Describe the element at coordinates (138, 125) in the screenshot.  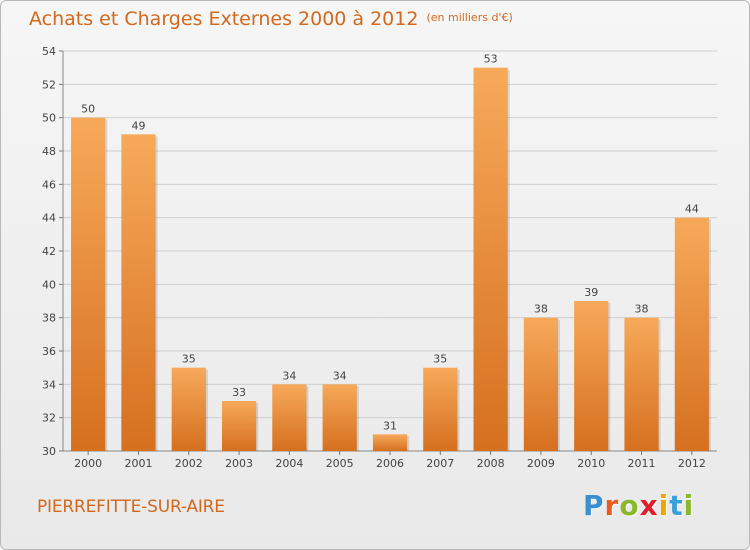
I see `bar-value-label: 49` at that location.